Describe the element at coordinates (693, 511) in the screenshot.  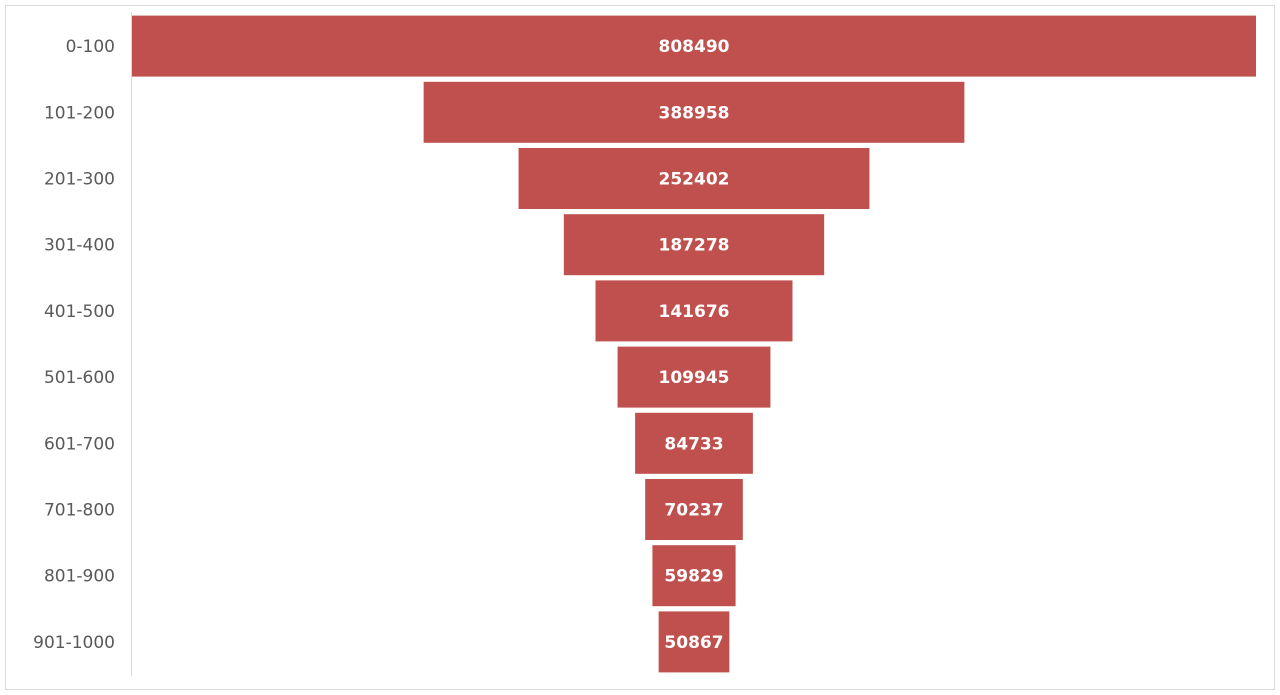
I see `data-label-701-800: 70237` at that location.